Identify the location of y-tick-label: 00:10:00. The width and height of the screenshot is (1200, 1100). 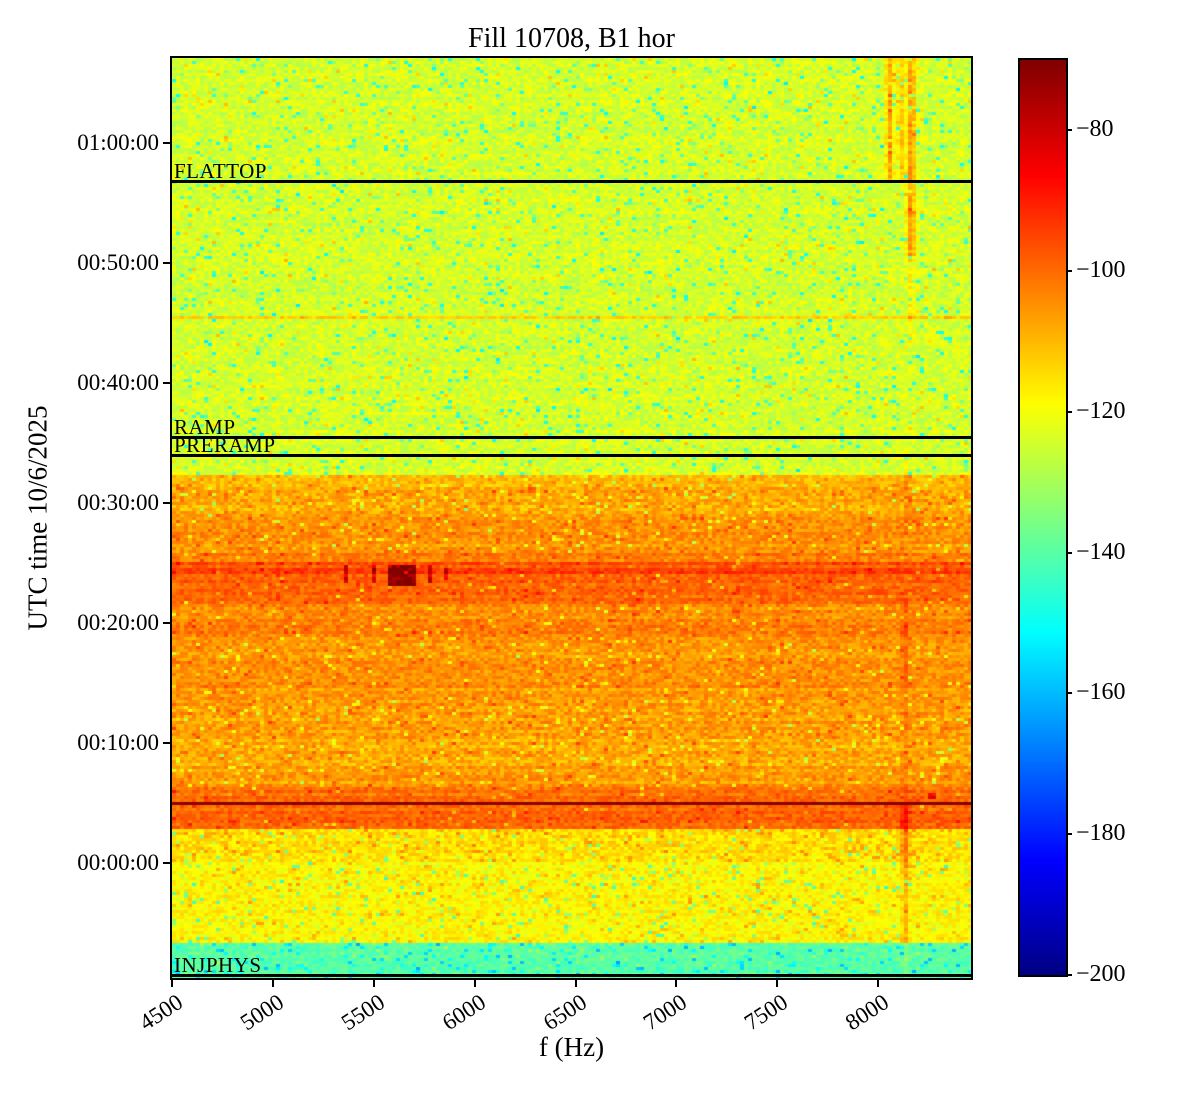
(118, 742).